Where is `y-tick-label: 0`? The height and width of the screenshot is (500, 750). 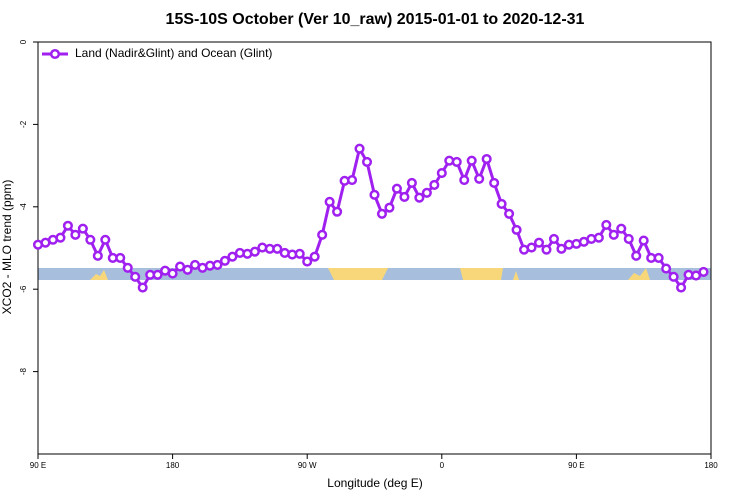
y-tick-label: 0 is located at coordinates (23, 41).